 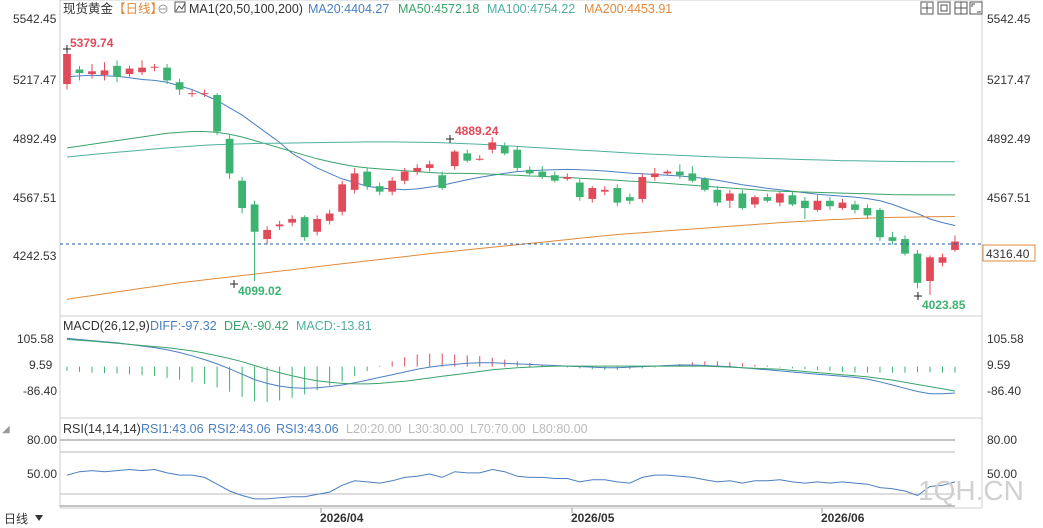 I want to click on resize-handle-icon: ◢, so click(x=6, y=429).